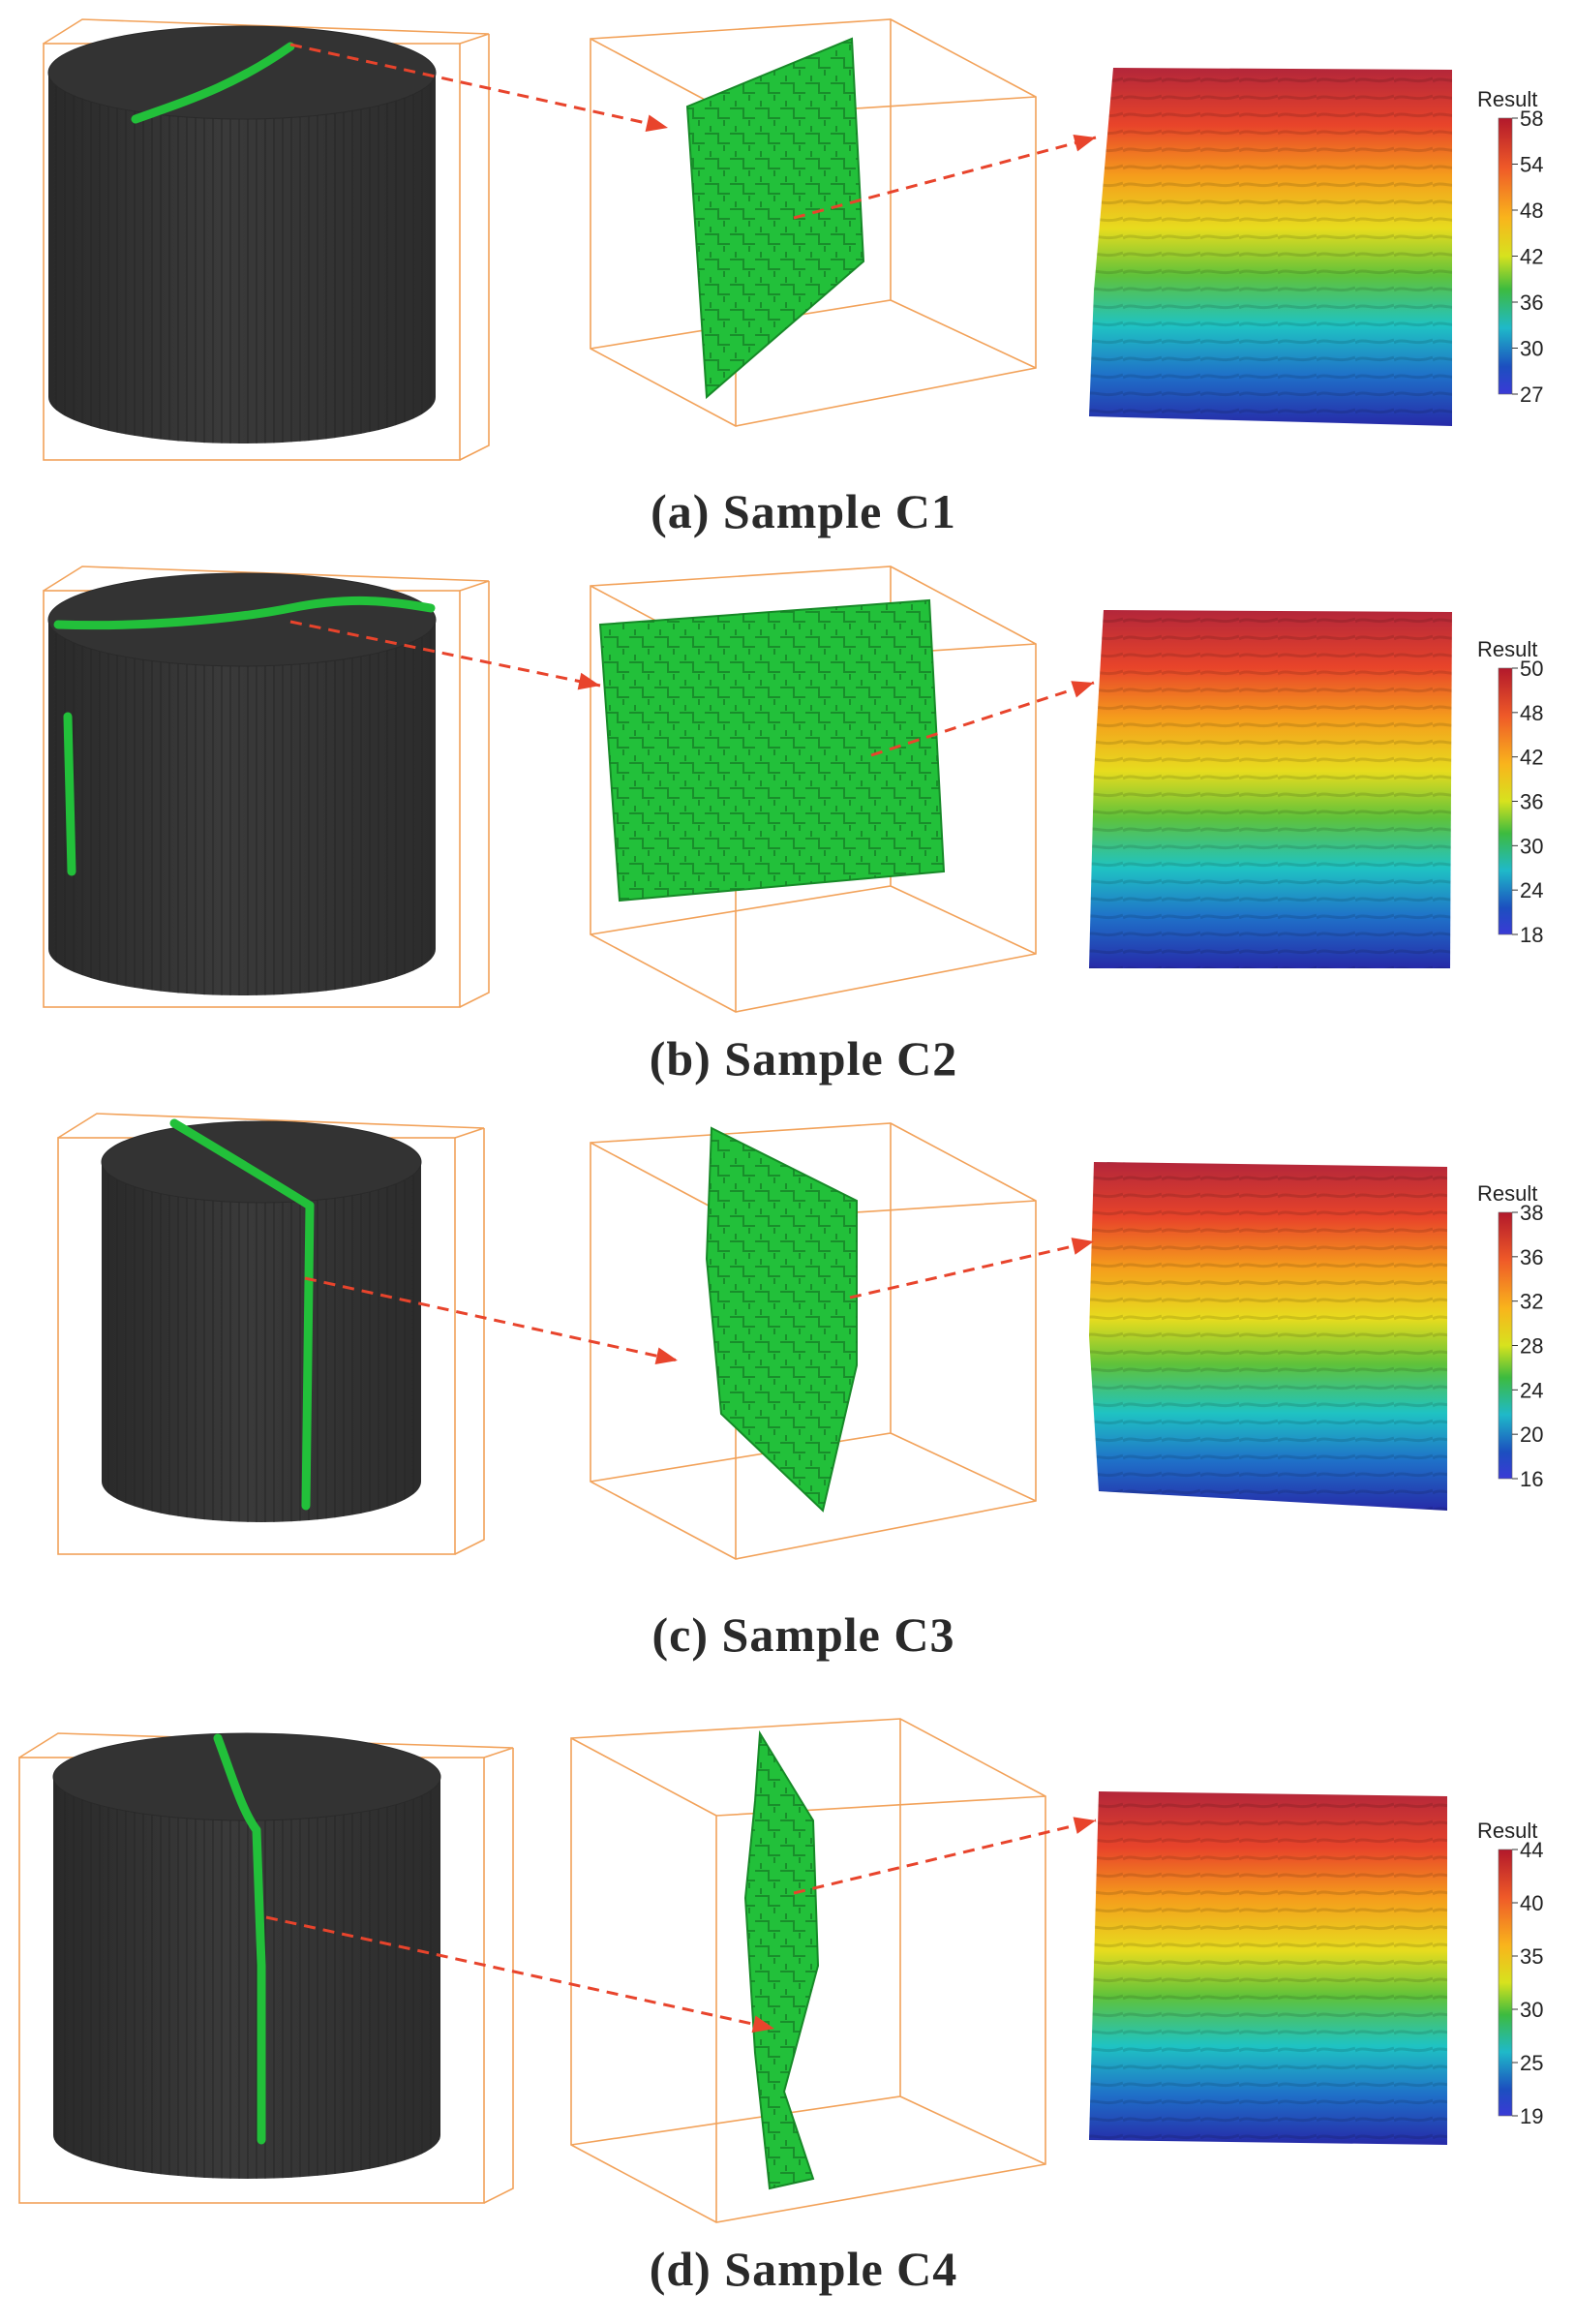  I want to click on panel-caption: (b) Sample C2, so click(804, 1058).